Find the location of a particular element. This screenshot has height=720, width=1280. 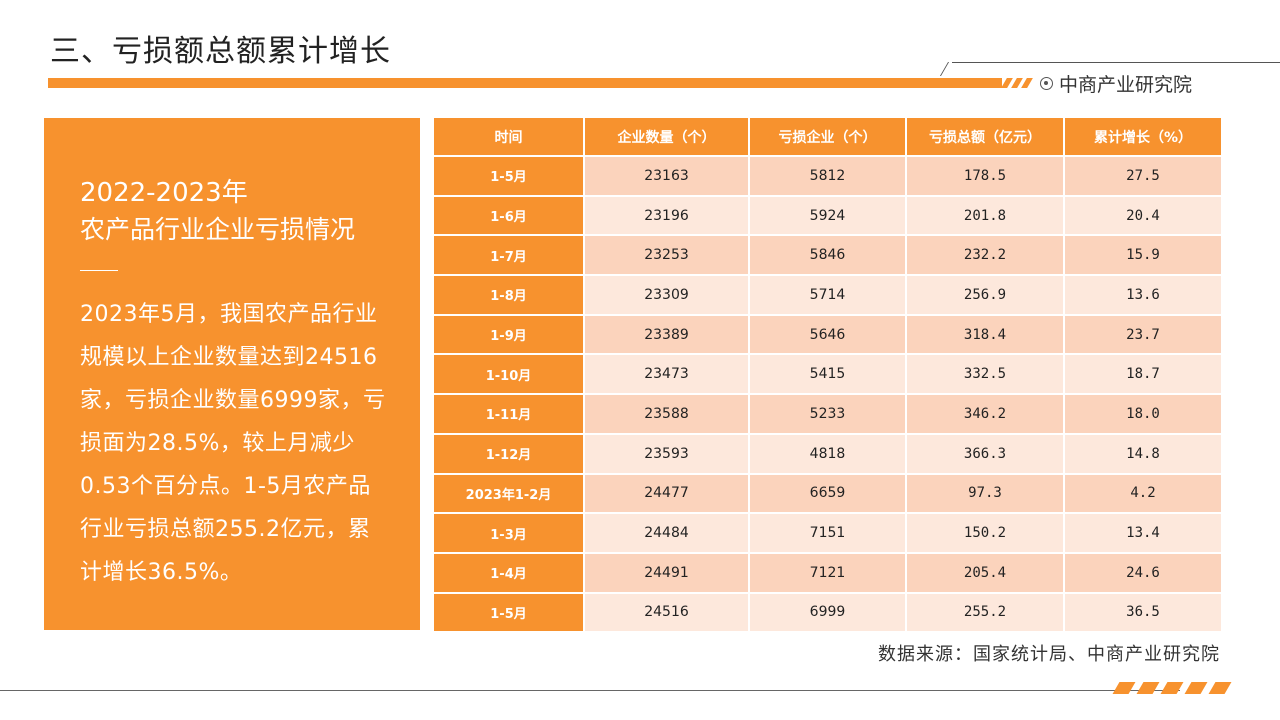

header-divider-line is located at coordinates (1116, 62).